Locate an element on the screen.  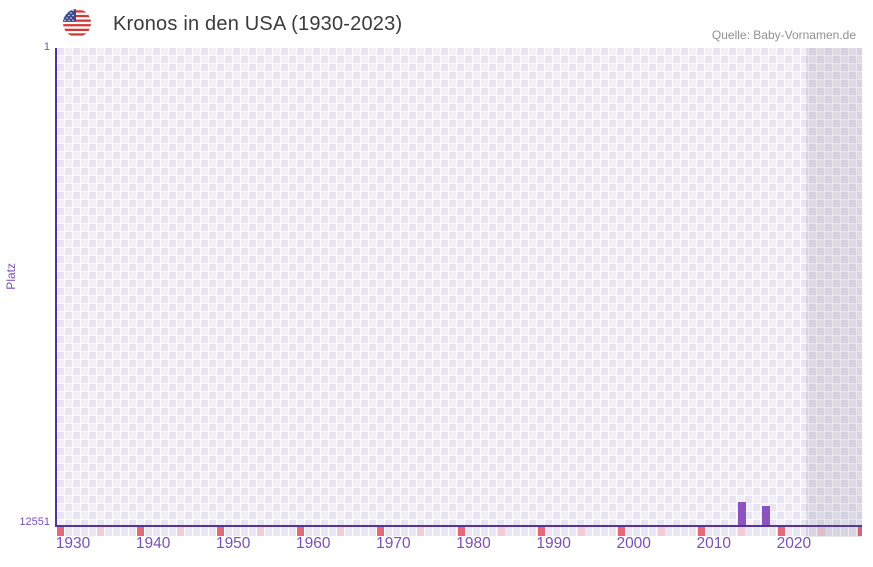
x-tick-label-2000: 2000 is located at coordinates (633, 543).